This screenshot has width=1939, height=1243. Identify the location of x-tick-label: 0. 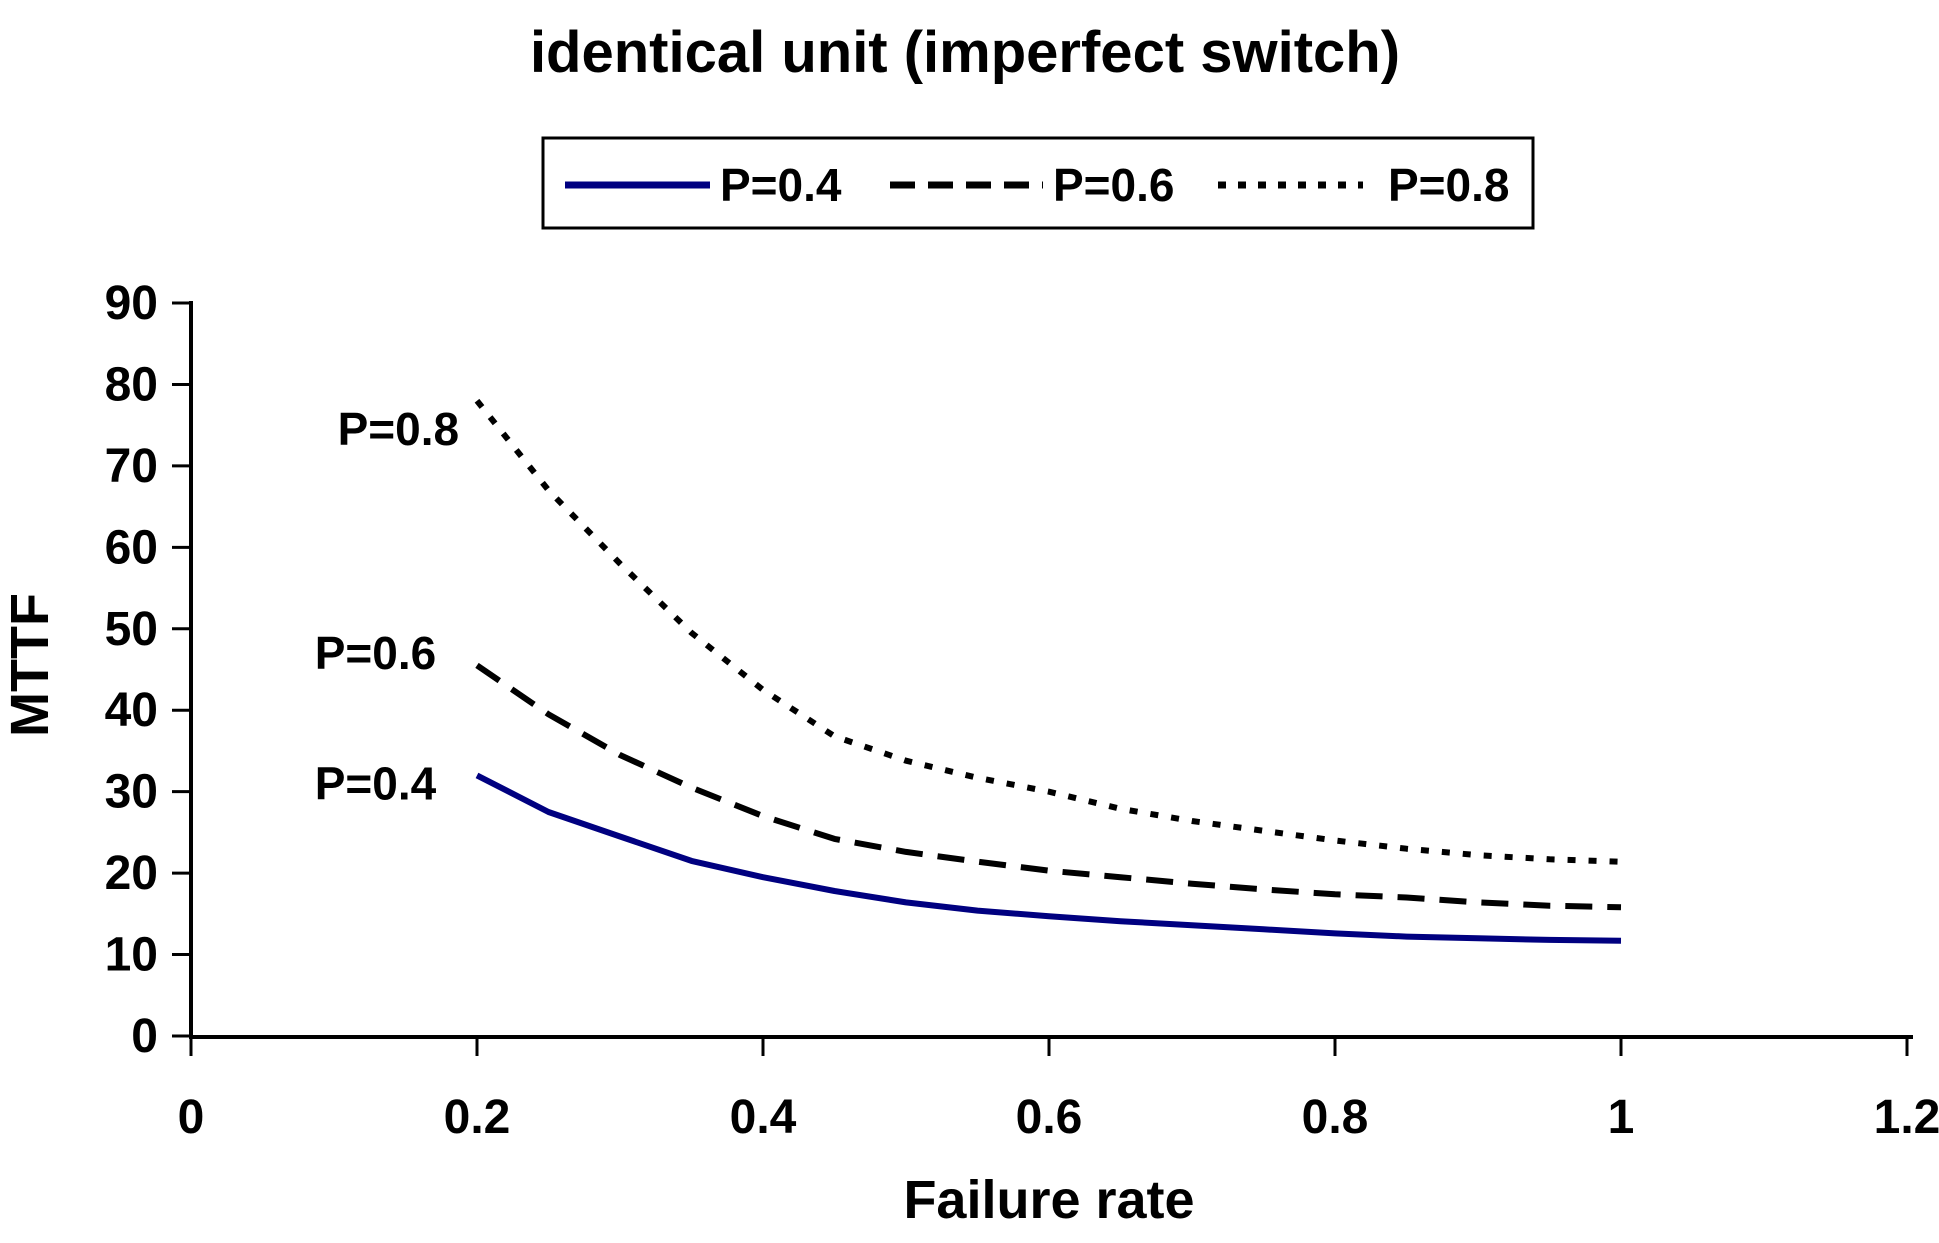
(191, 1117).